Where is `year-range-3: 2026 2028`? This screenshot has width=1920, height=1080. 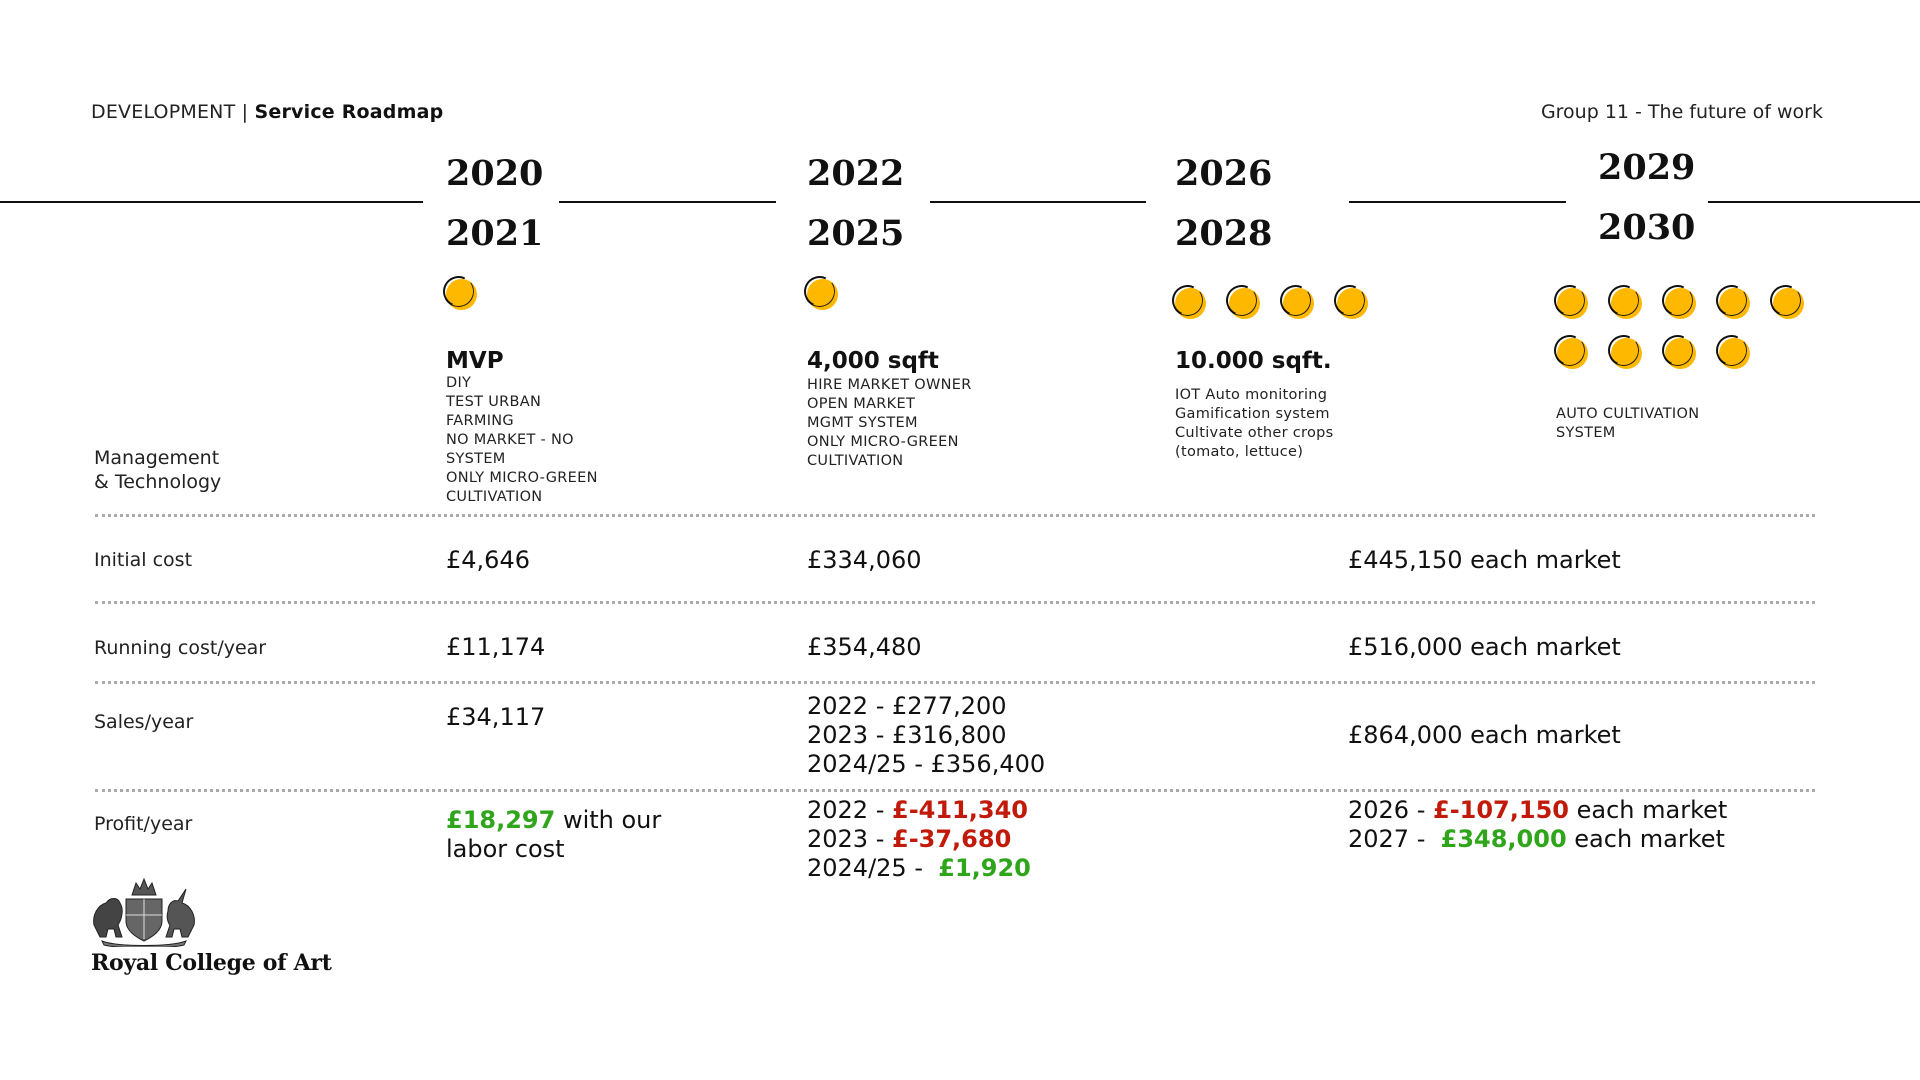
year-range-3: 2026 2028 is located at coordinates (1223, 204).